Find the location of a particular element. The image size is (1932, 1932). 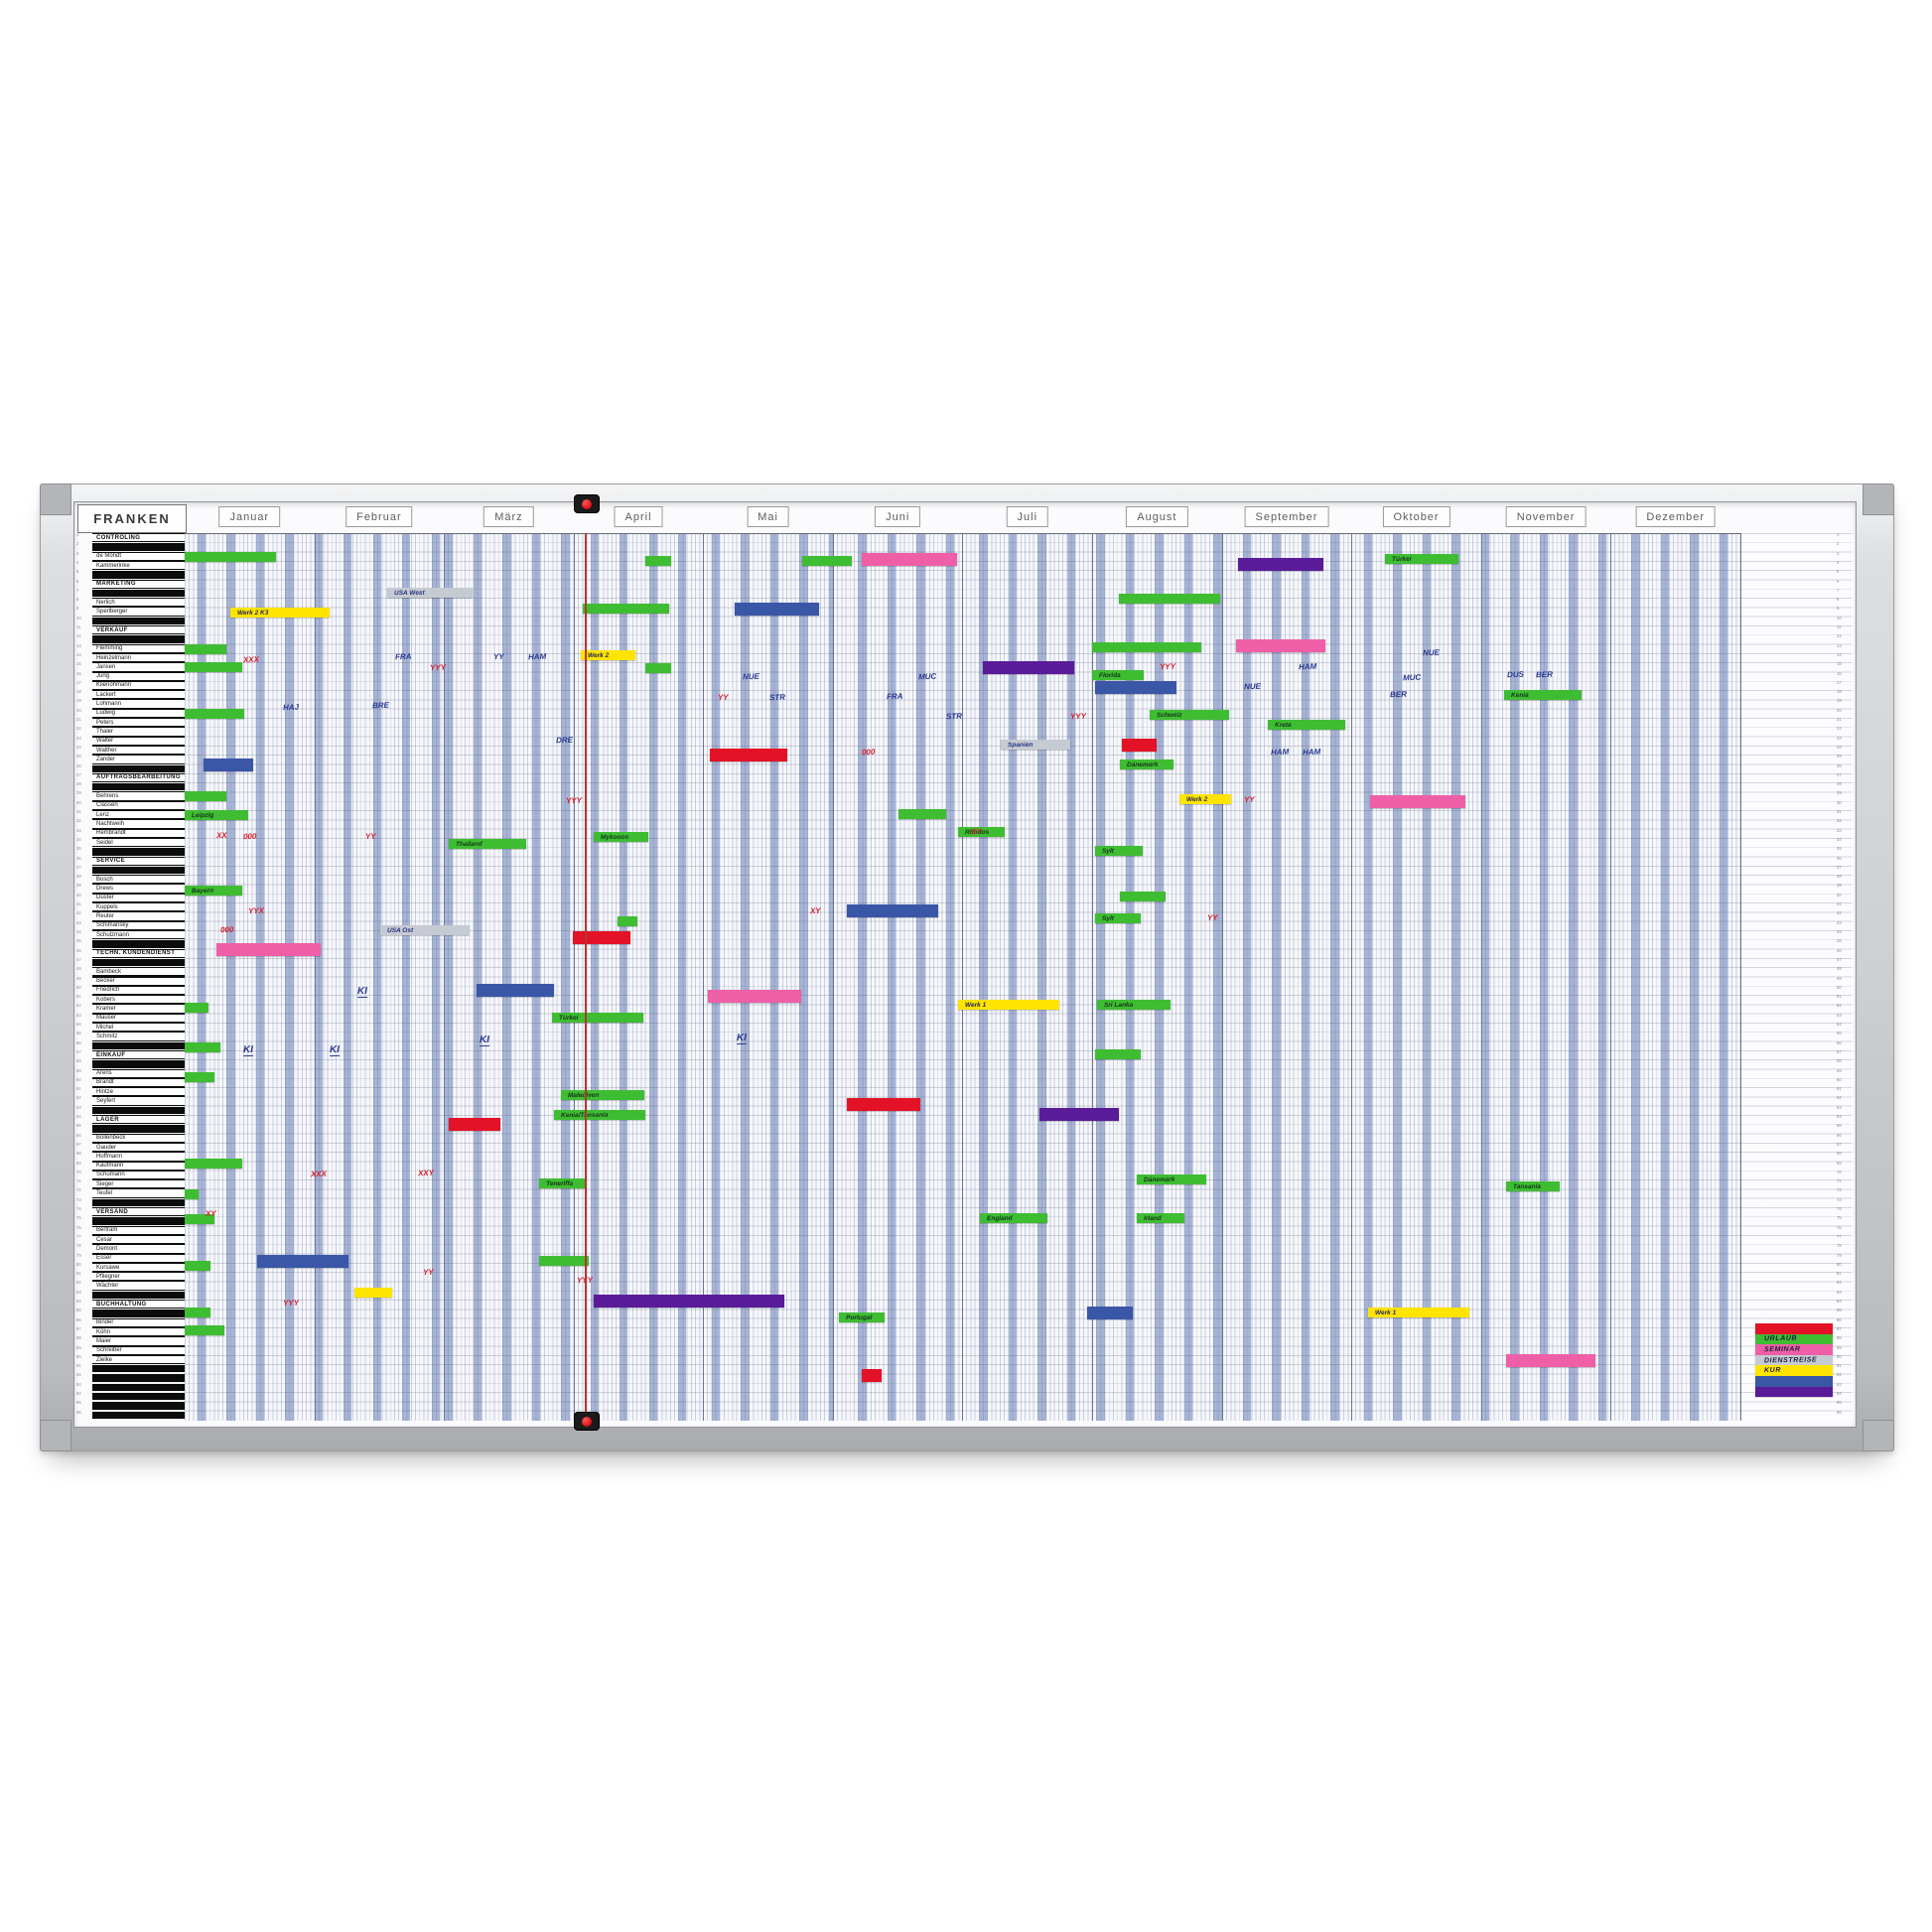

strip-handwritten-label: Florida is located at coordinates (1109, 675).